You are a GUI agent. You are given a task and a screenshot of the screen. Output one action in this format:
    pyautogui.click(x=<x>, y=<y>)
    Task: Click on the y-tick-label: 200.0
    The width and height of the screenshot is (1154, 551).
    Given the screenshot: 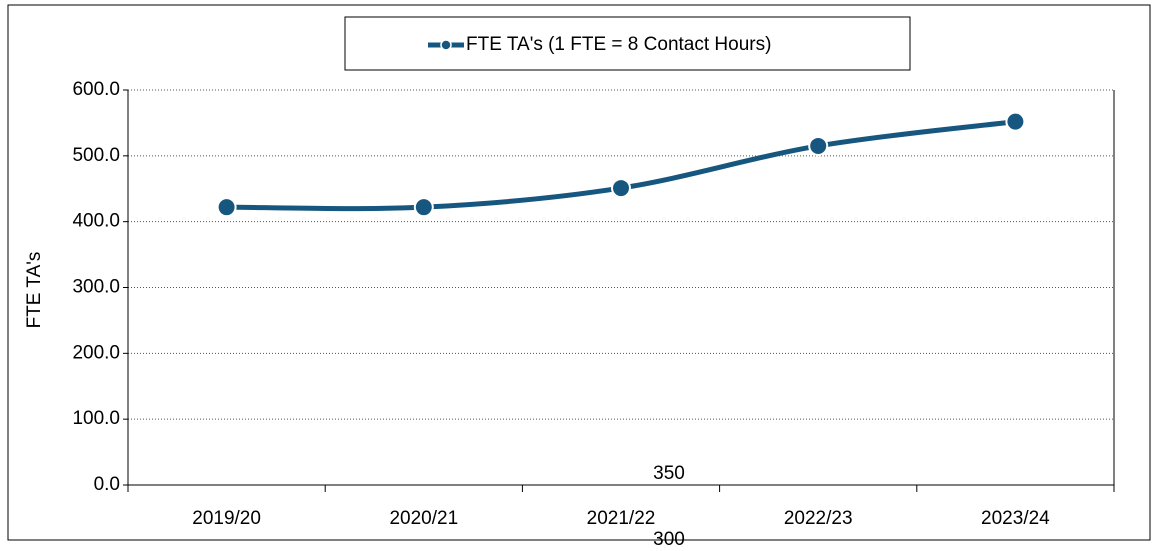 What is the action you would take?
    pyautogui.click(x=96, y=352)
    